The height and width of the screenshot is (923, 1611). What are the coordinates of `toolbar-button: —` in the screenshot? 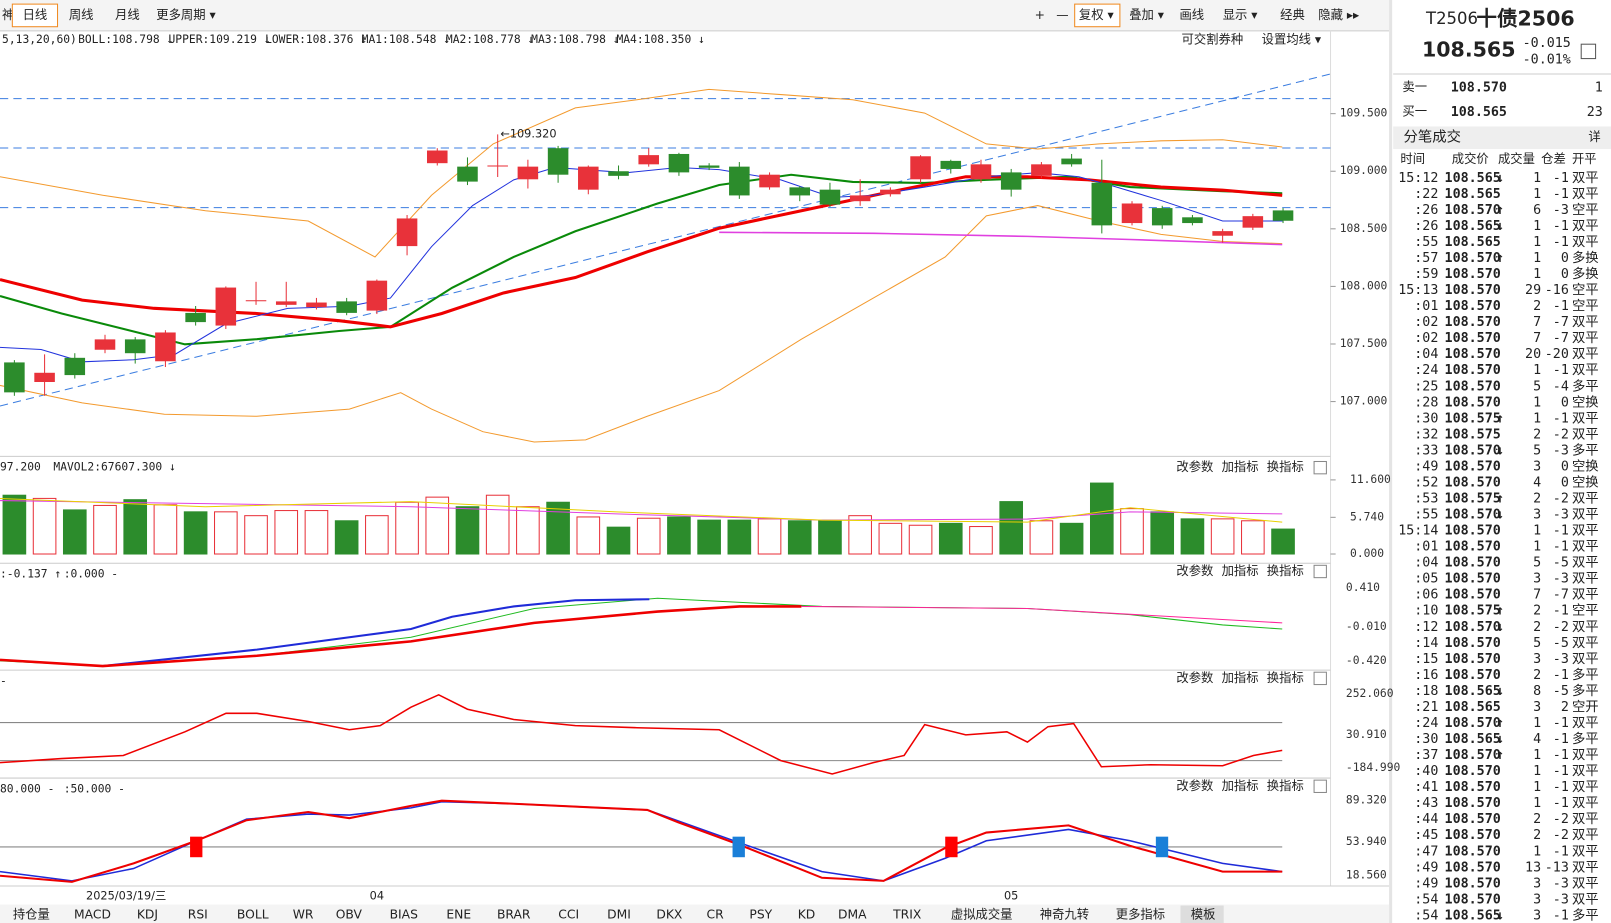 It's located at (1062, 15).